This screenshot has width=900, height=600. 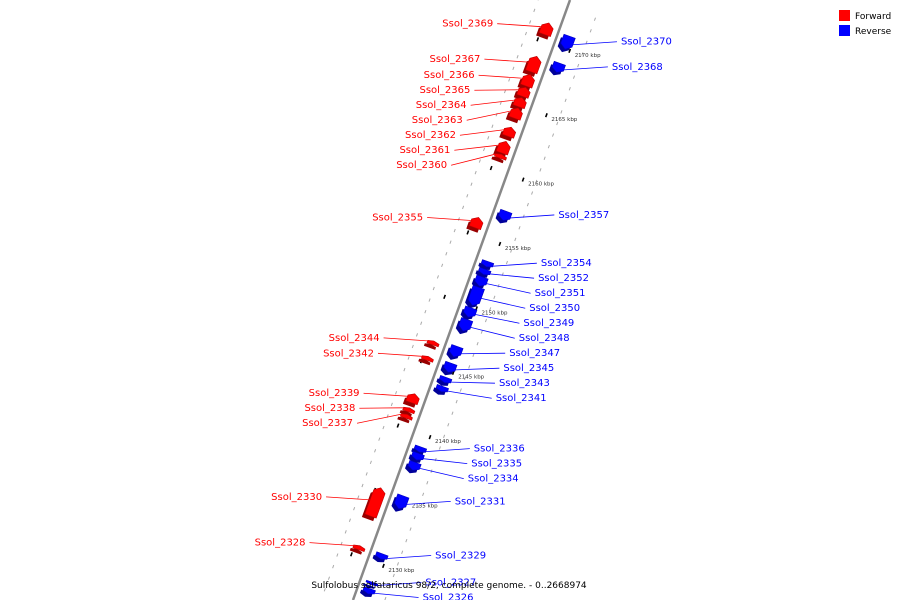 What do you see at coordinates (425, 506) in the screenshot?
I see `tick-label: 2135 kbp` at bounding box center [425, 506].